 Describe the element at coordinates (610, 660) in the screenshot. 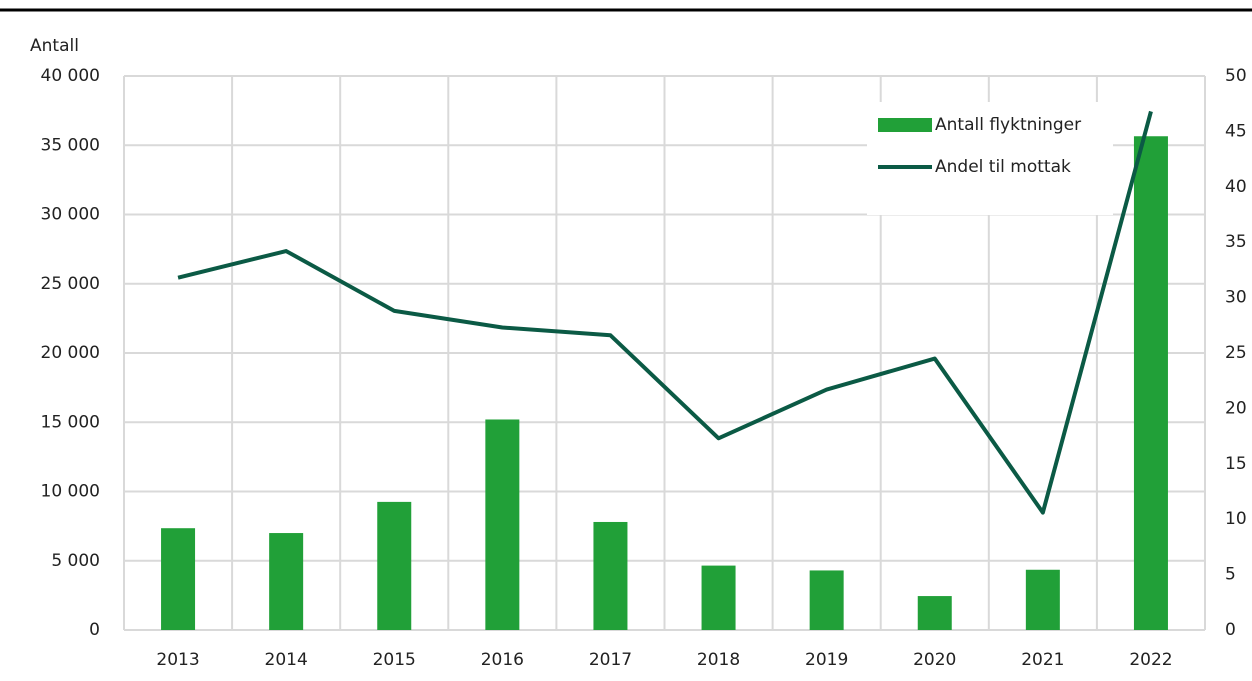

I see `x-tick-label: 2017` at that location.